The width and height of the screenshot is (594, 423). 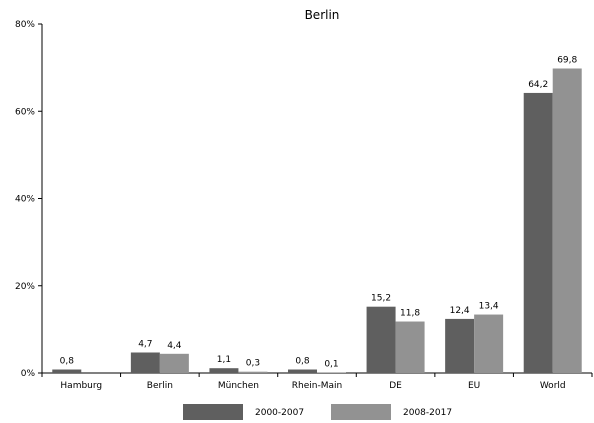 What do you see at coordinates (317, 386) in the screenshot?
I see `x-tick-label: Rhein-Main` at bounding box center [317, 386].